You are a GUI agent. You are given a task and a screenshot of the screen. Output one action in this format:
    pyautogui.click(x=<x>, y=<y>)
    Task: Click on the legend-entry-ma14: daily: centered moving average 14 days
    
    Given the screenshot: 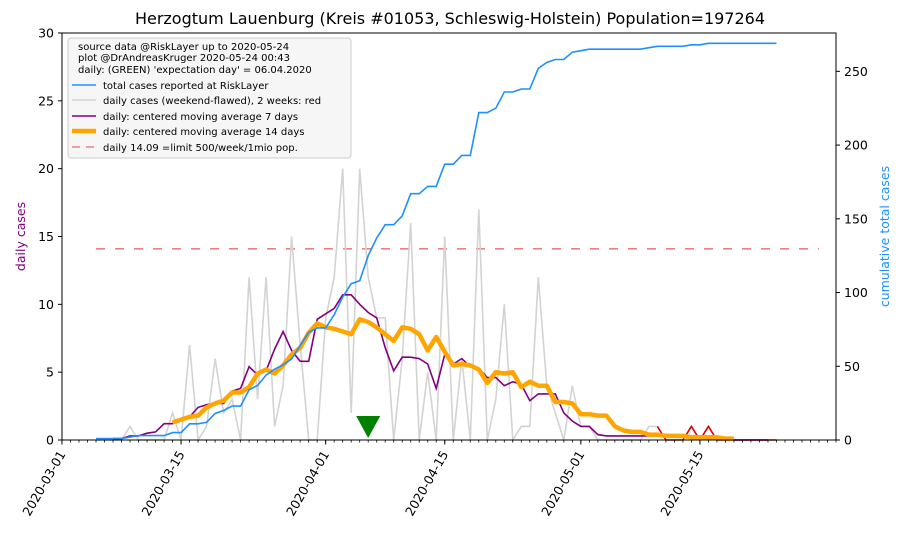 What is the action you would take?
    pyautogui.click(x=203, y=132)
    